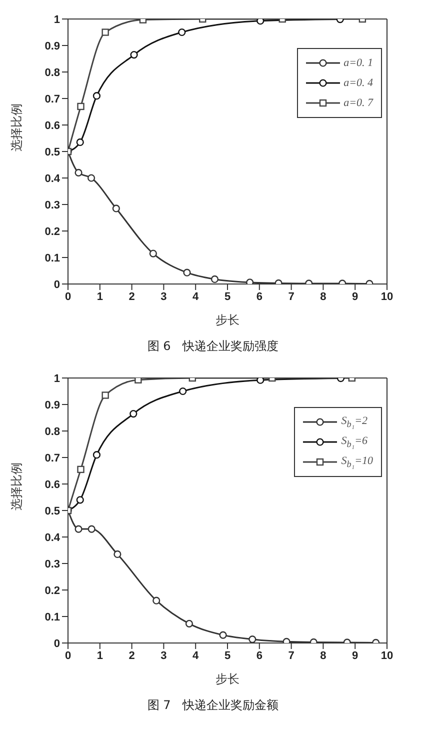 The height and width of the screenshot is (747, 426). Describe the element at coordinates (358, 83) in the screenshot. I see `legend-label: a=0. 4` at that location.